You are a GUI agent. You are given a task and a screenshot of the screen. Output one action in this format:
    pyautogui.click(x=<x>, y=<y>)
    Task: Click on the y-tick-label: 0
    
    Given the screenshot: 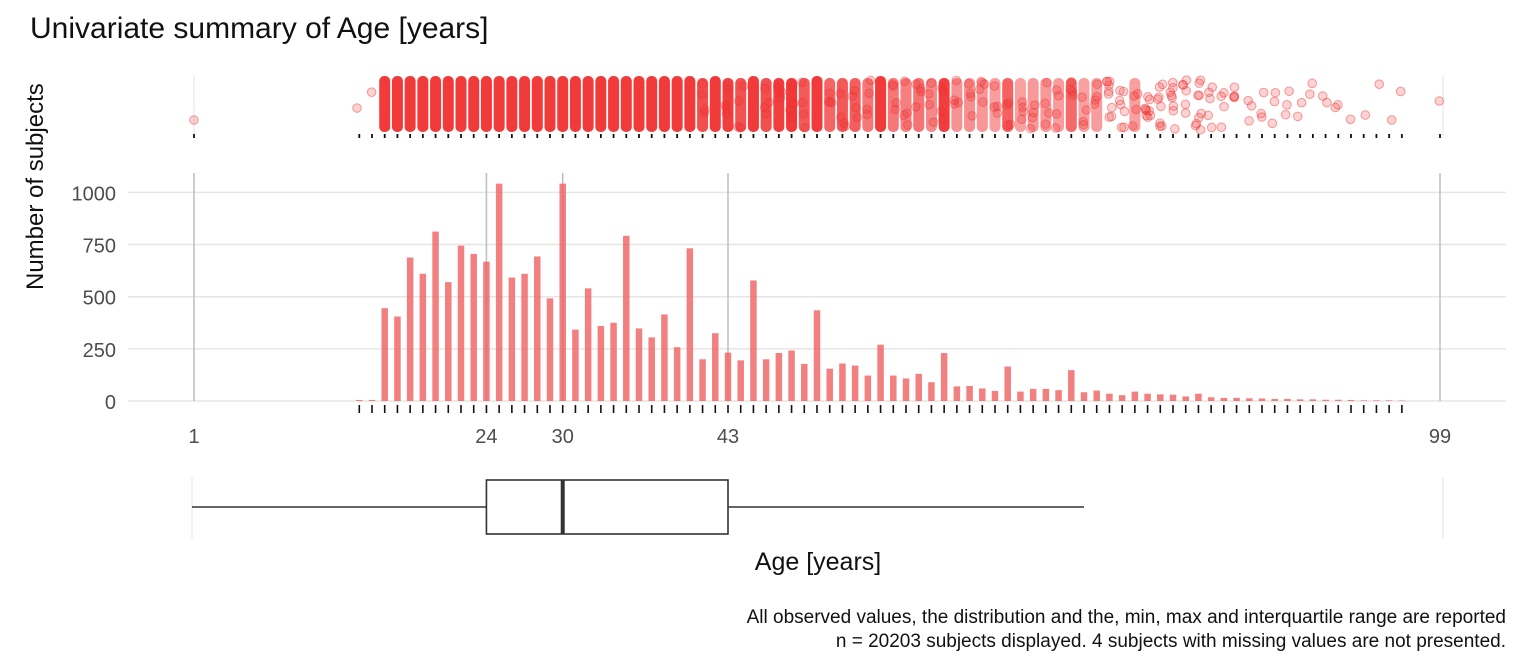 What is the action you would take?
    pyautogui.click(x=110, y=403)
    